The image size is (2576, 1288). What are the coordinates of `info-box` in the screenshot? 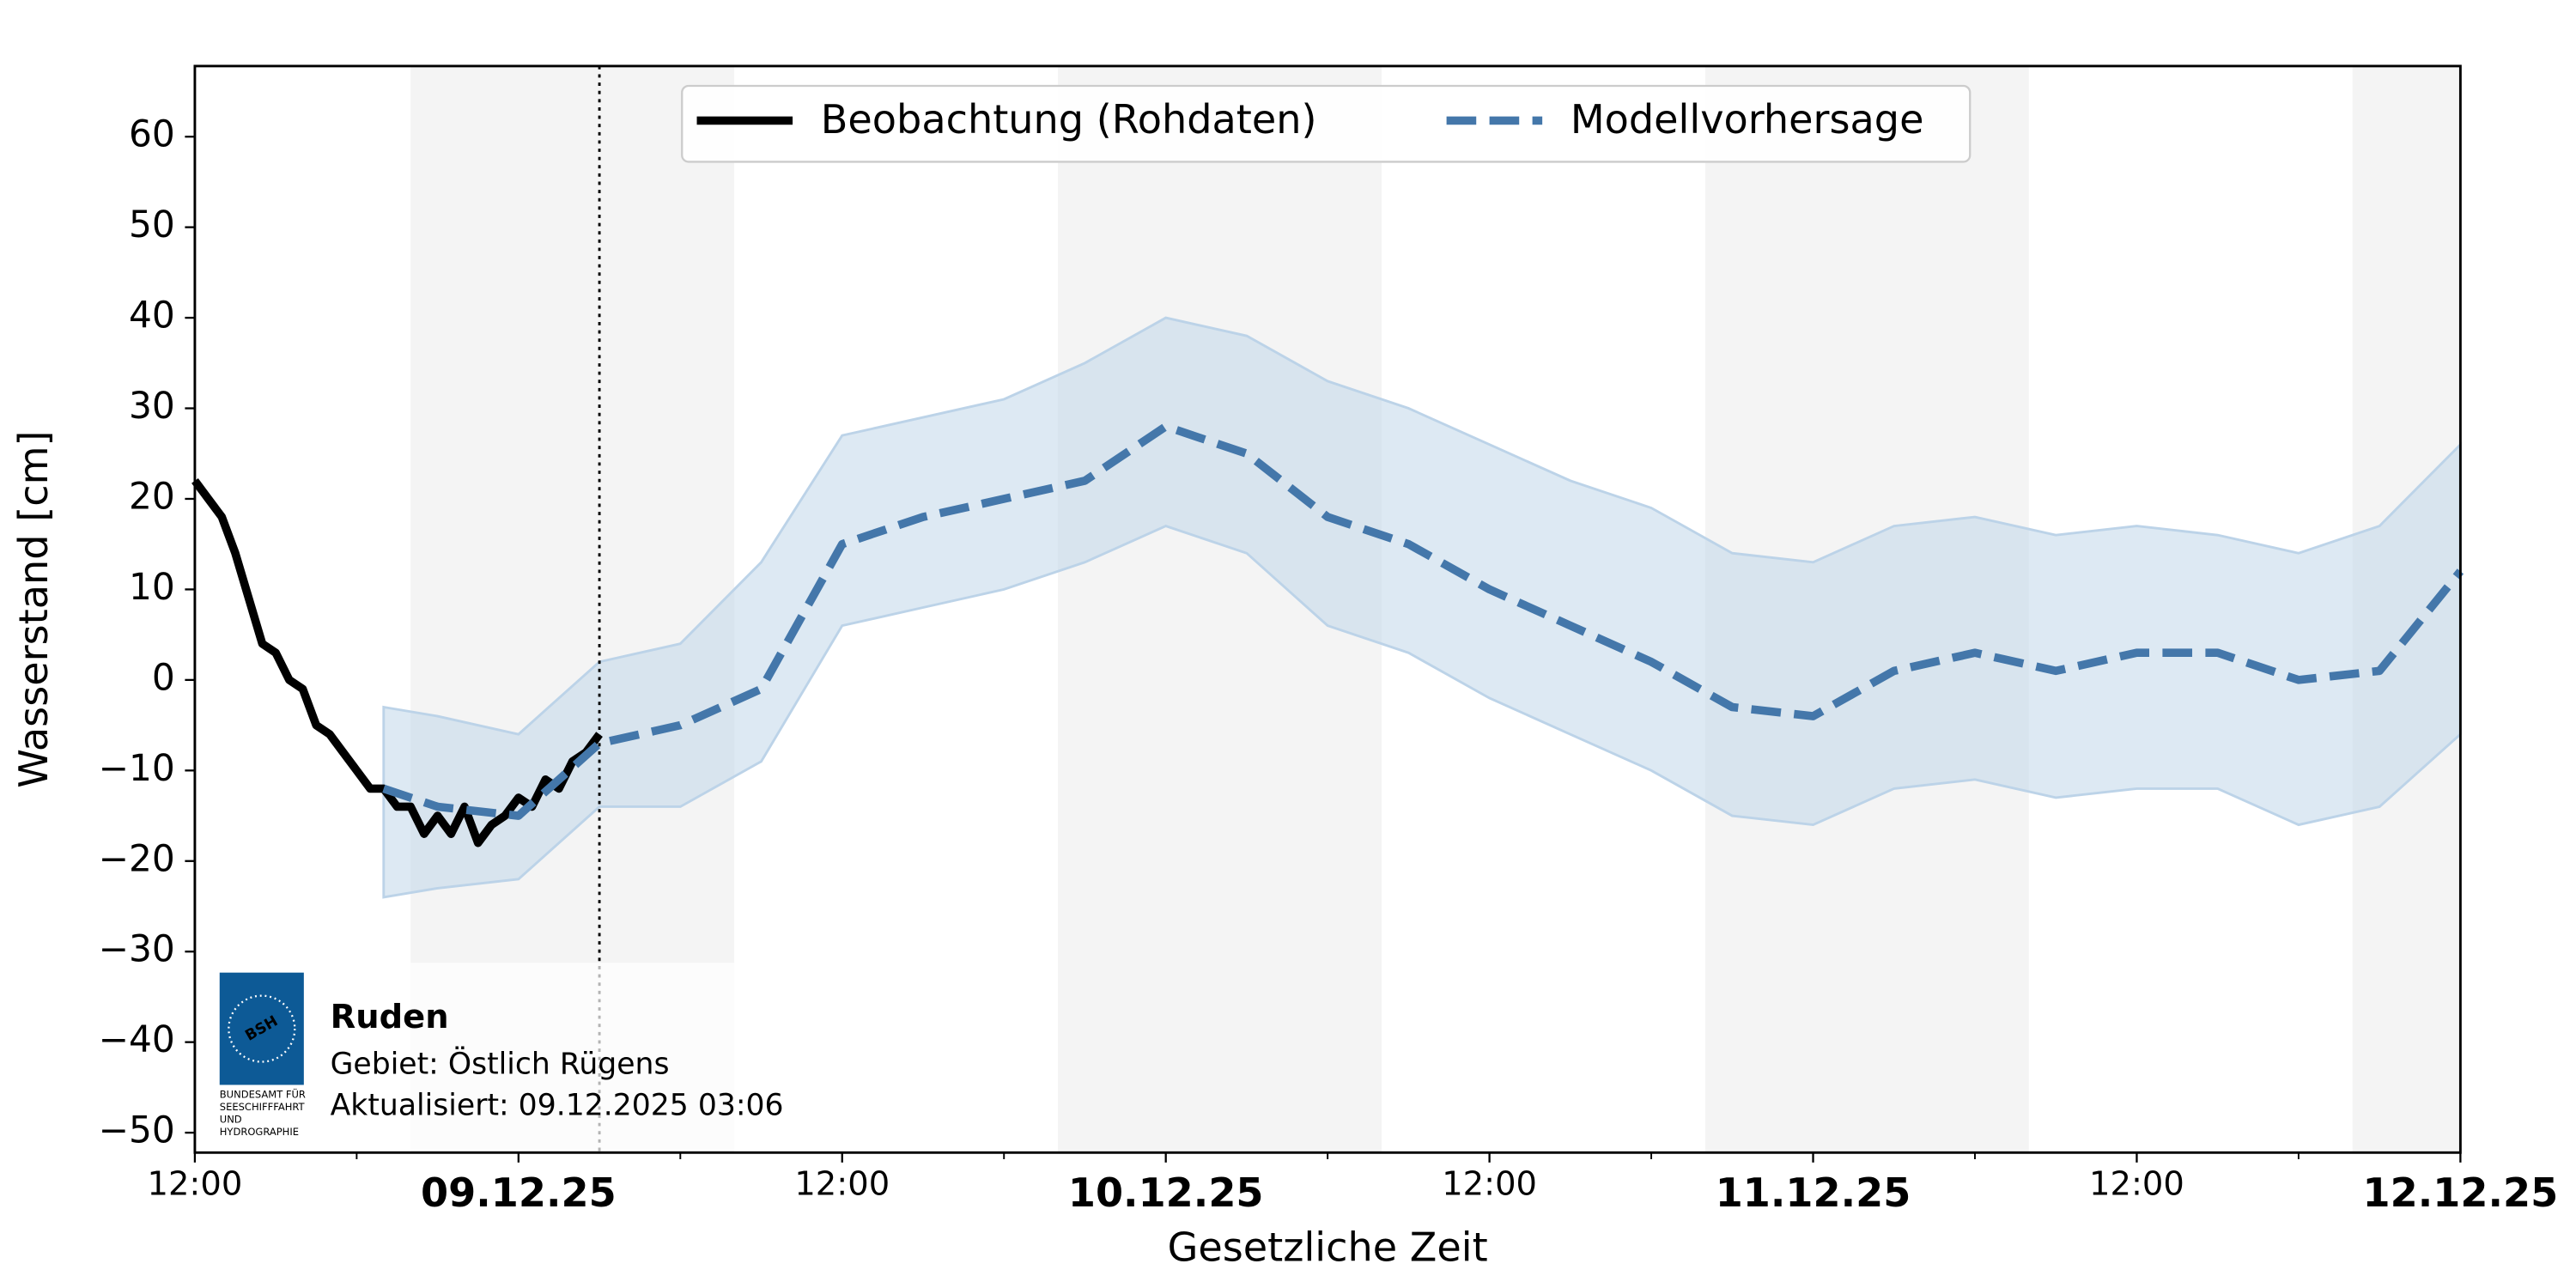 It's located at (565, 1057).